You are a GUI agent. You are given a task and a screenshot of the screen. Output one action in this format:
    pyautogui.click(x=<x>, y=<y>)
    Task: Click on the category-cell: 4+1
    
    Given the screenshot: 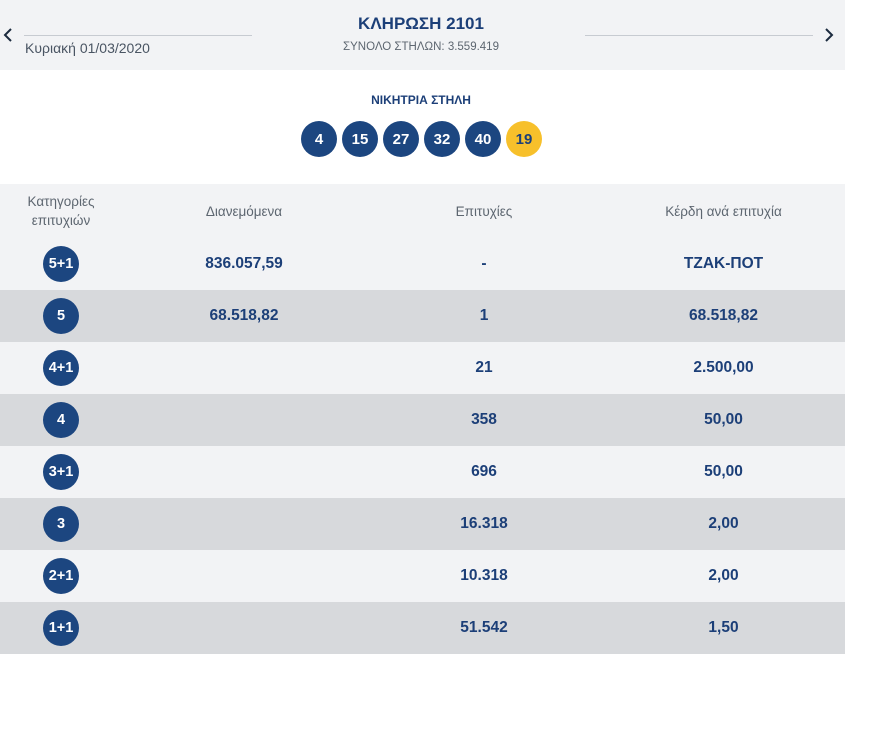 What is the action you would take?
    pyautogui.click(x=61, y=368)
    